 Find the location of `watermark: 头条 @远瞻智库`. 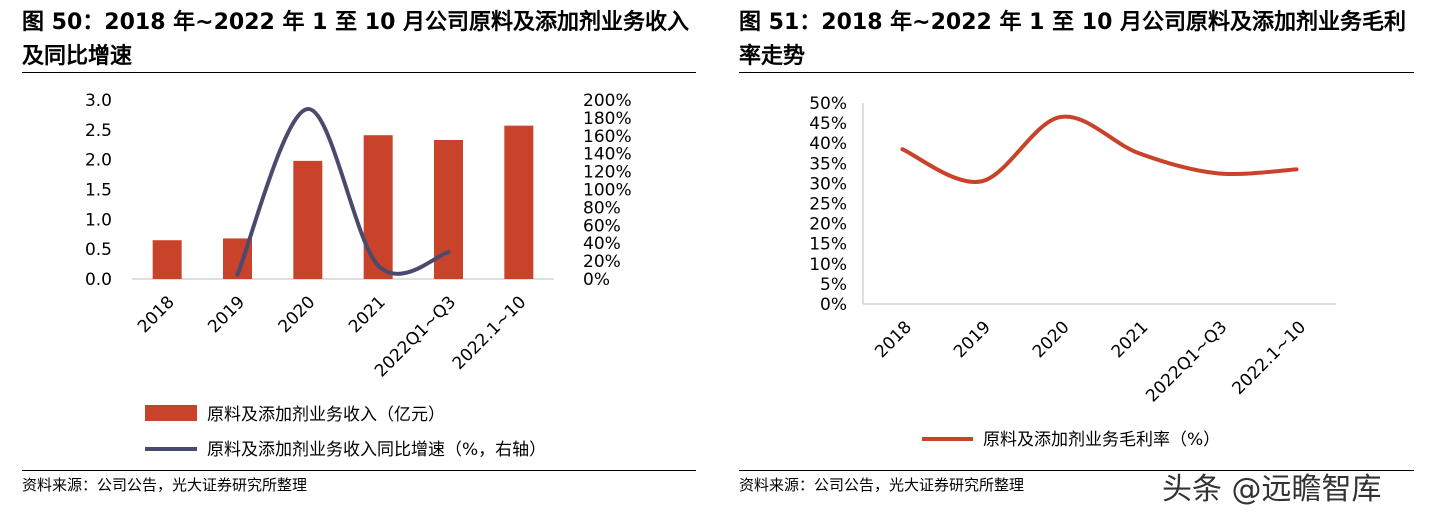

watermark: 头条 @远瞻智库 is located at coordinates (1272, 489).